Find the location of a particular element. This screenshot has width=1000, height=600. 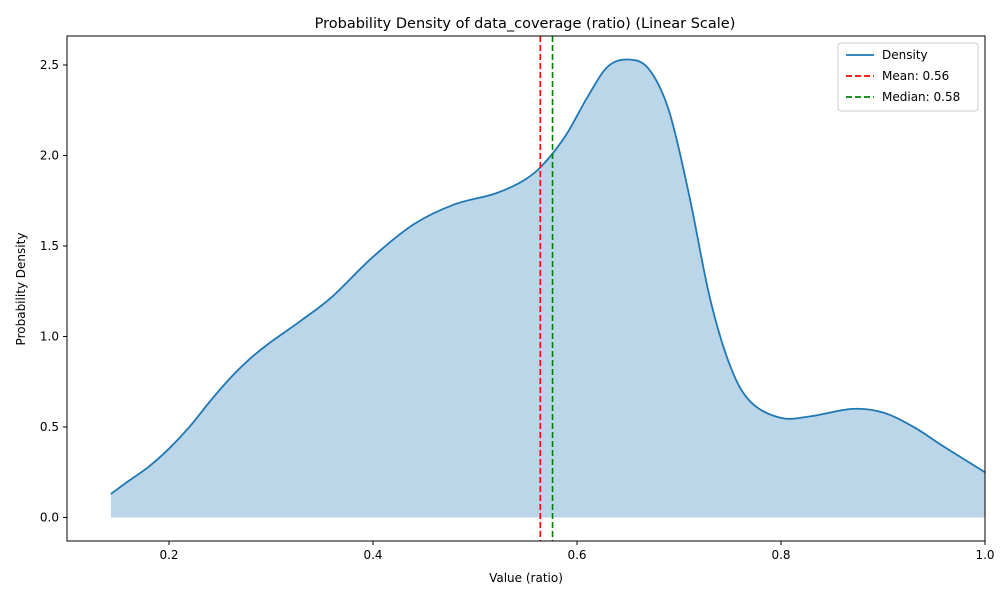

x-tick-label: 1.0 is located at coordinates (984, 555).